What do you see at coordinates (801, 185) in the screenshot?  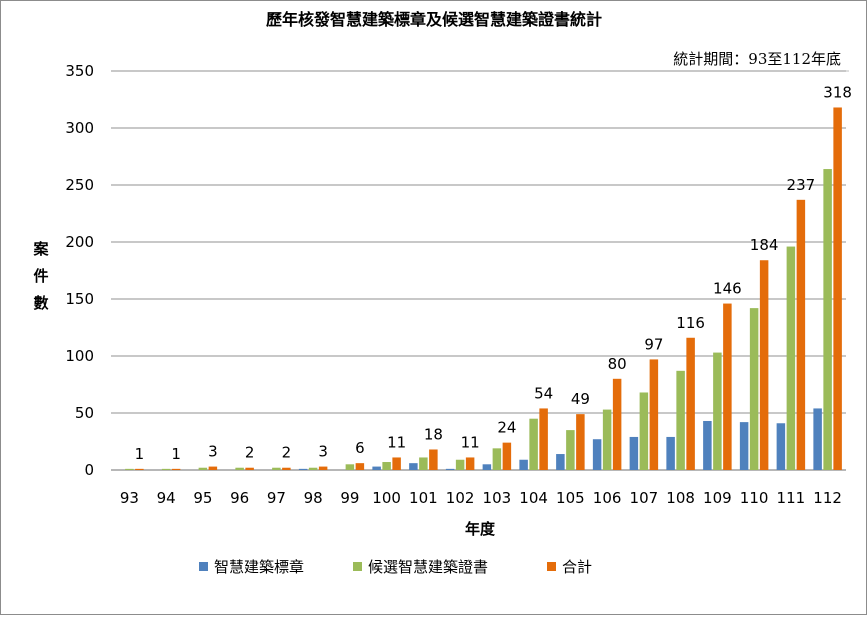 I see `data-label: 237` at bounding box center [801, 185].